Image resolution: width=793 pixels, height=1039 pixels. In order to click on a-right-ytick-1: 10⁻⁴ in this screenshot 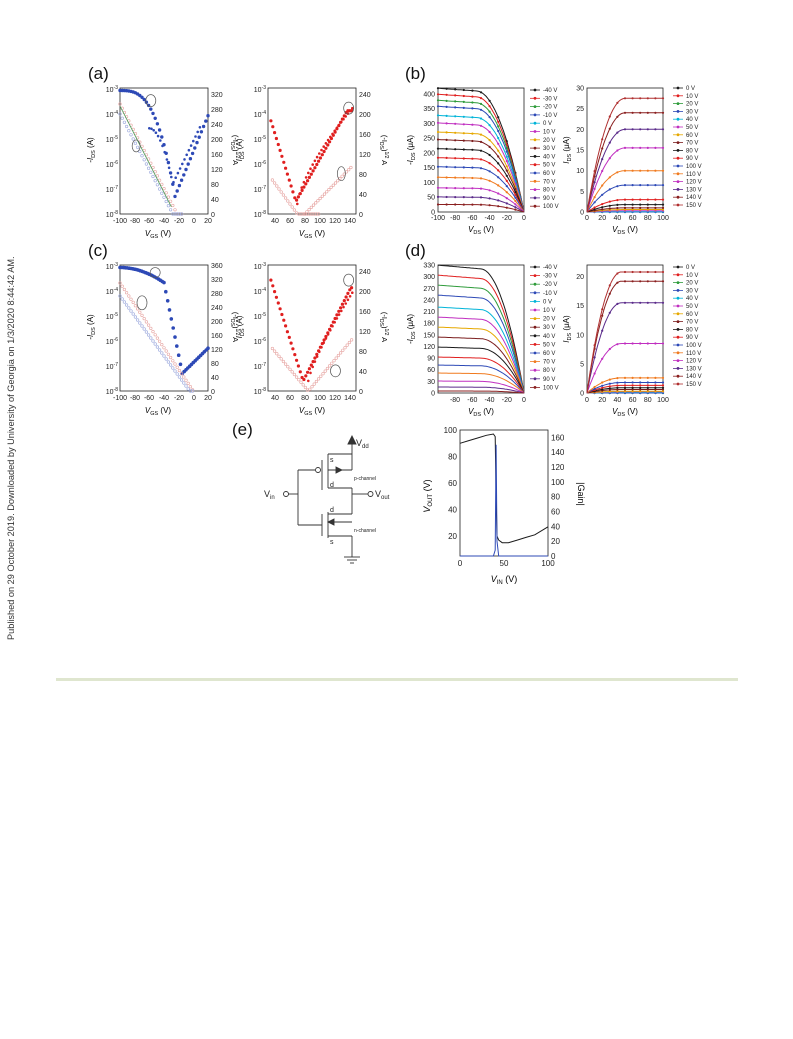, I will do `click(260, 114)`.